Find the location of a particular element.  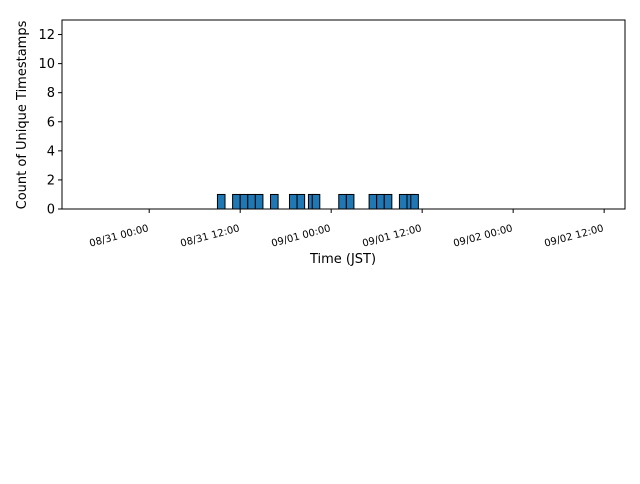

y-tick-label: 8 is located at coordinates (51, 93).